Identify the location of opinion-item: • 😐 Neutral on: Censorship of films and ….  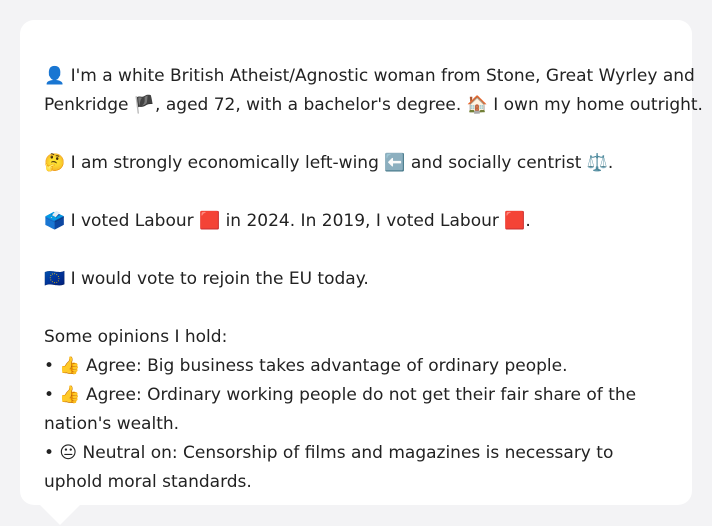
(329, 467).